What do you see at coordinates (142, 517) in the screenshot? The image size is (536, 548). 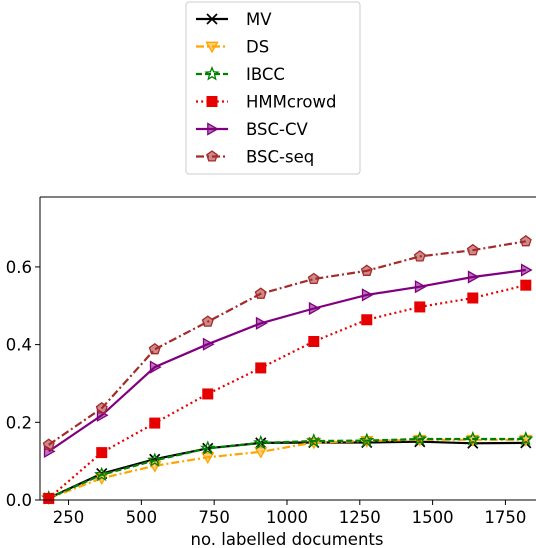 I see `x-tick-label: 500` at bounding box center [142, 517].